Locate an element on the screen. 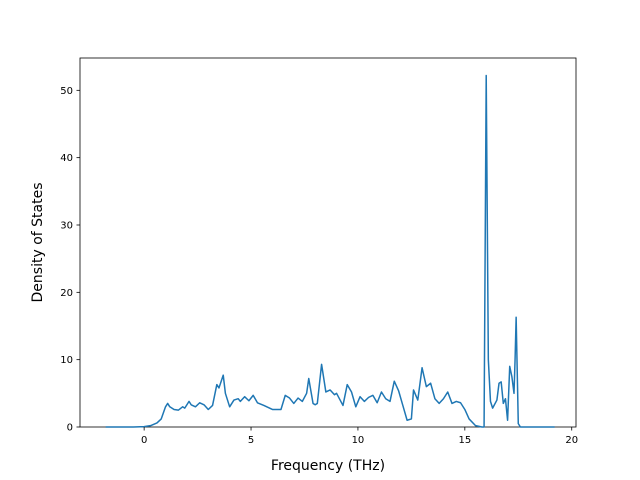  y-axis-label: Density of States is located at coordinates (38, 243).